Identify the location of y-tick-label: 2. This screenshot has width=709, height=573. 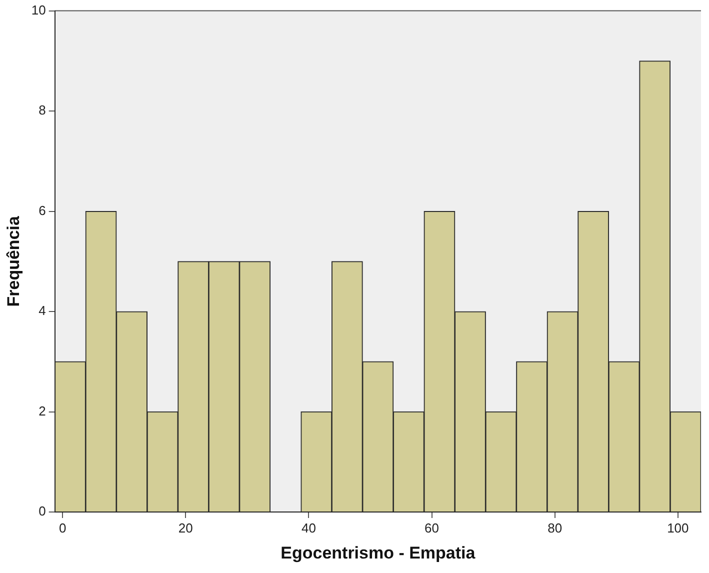
(42, 410).